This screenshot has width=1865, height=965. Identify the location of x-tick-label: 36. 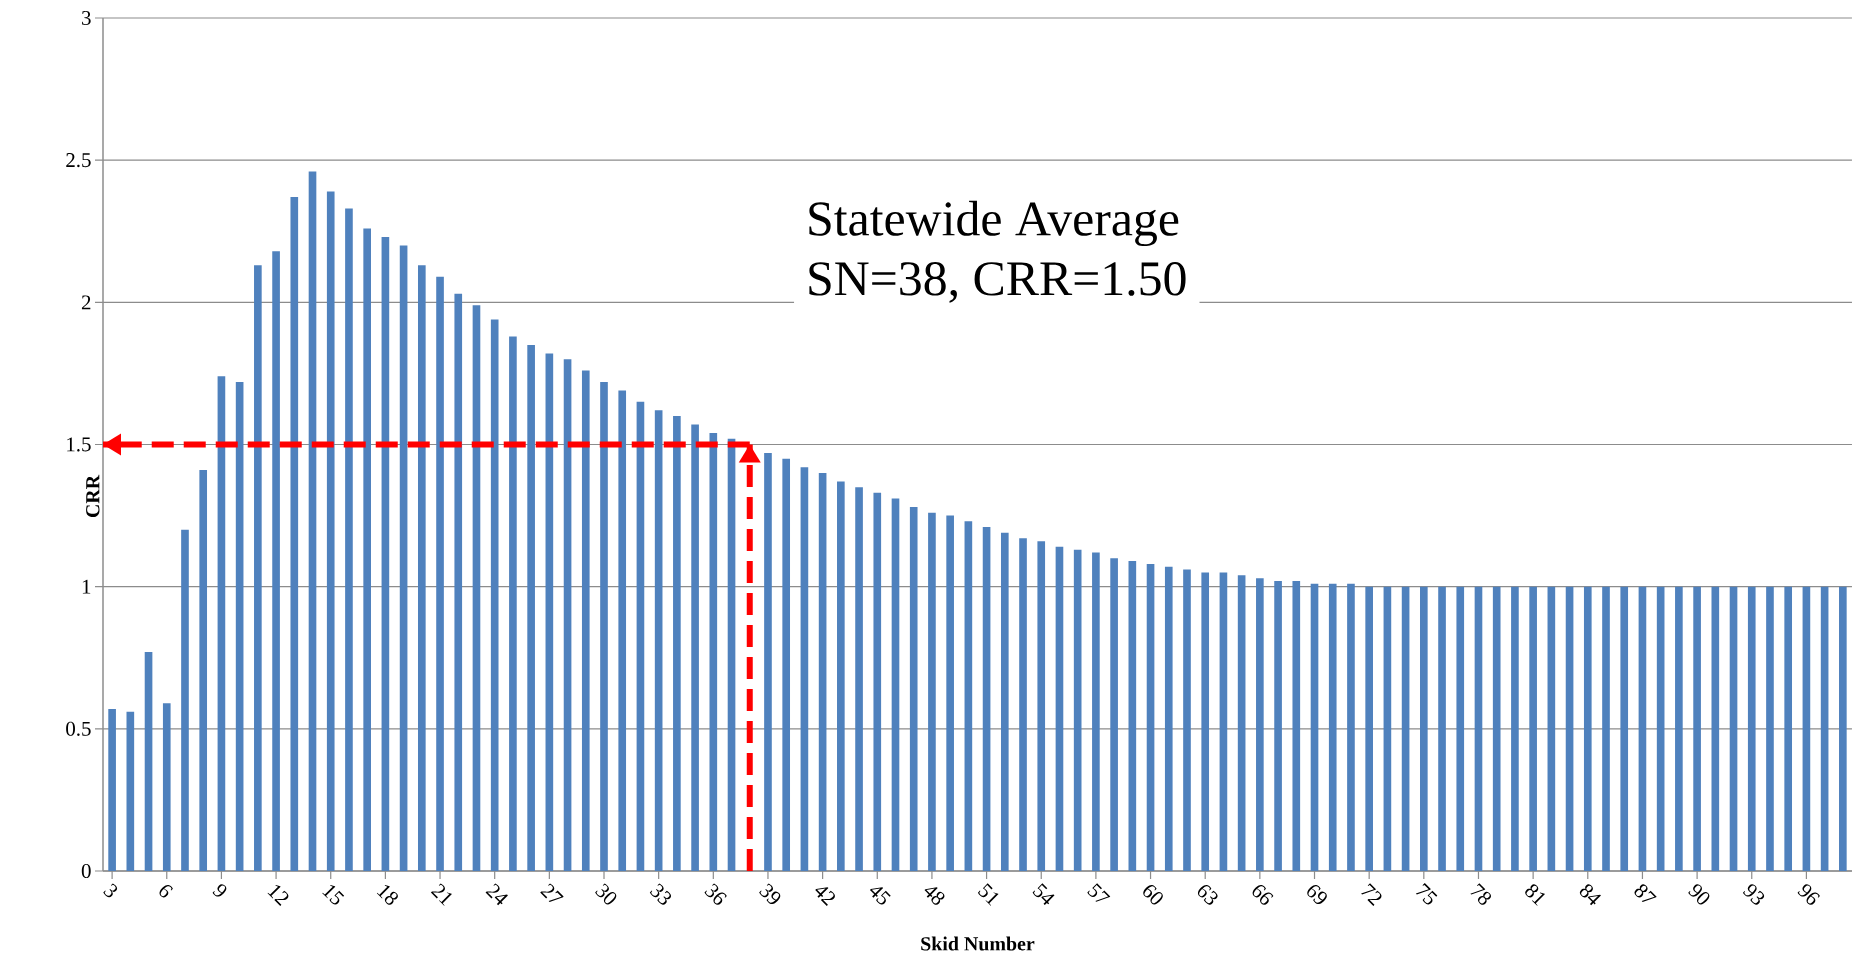
(715, 894).